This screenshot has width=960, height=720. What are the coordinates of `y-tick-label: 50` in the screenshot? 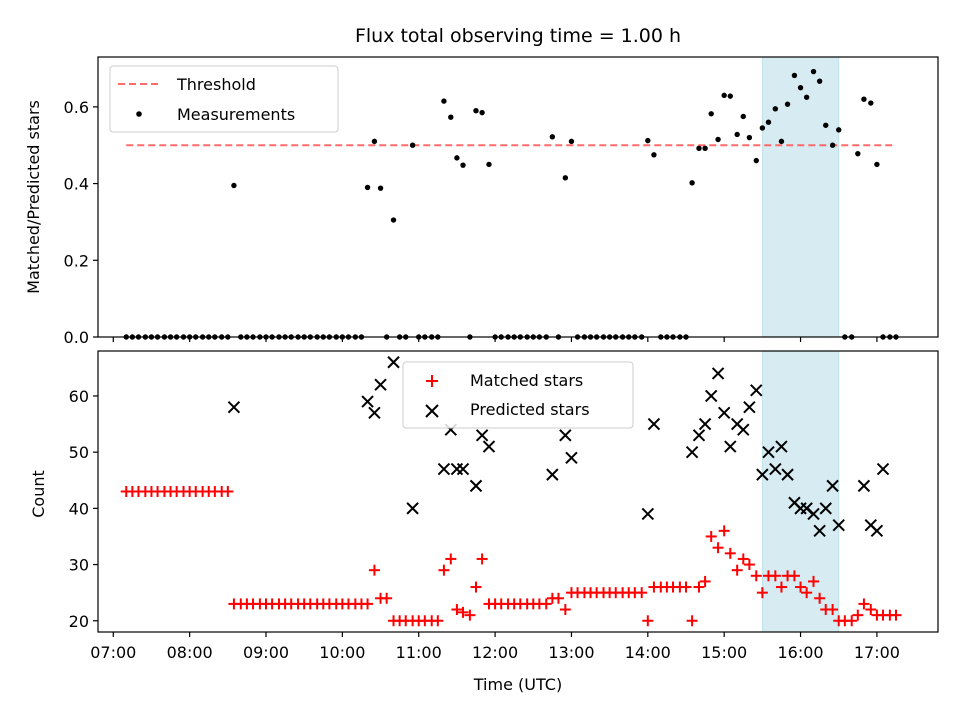 It's located at (79, 452).